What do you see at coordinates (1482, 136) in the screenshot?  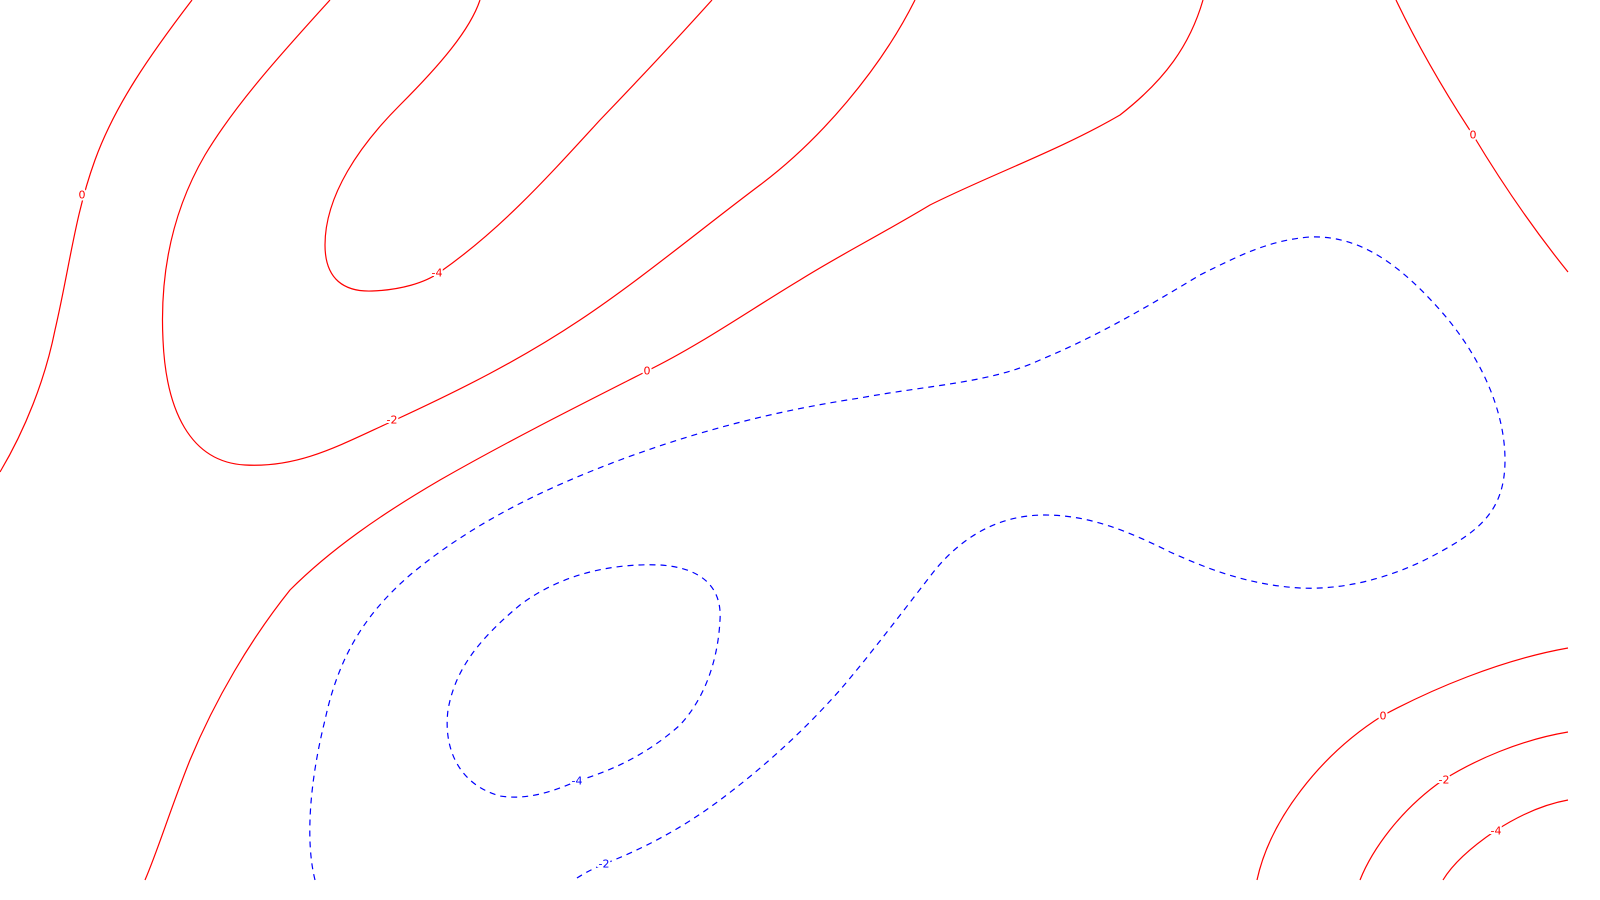 I see `contour-line-red-0-topright` at bounding box center [1482, 136].